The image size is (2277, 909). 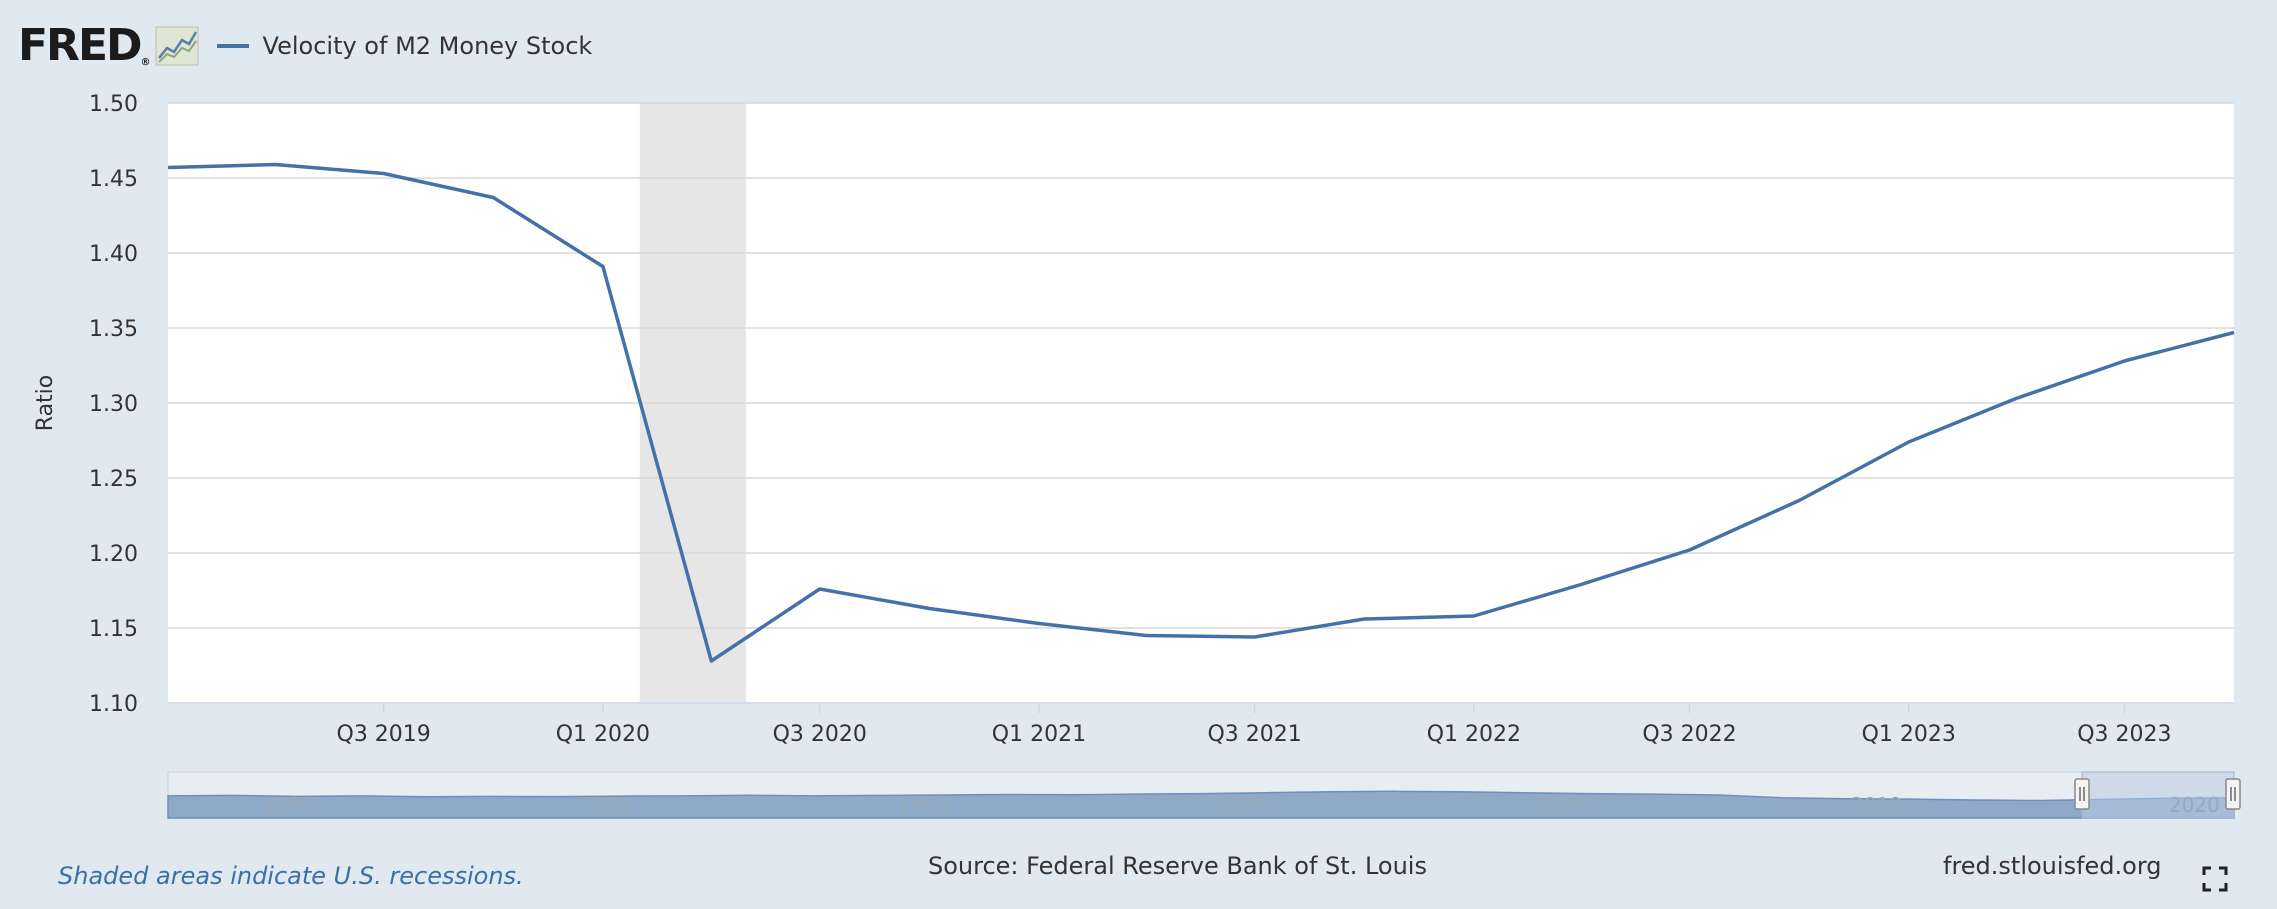 I want to click on navigator-series-area, so click(x=1201, y=804).